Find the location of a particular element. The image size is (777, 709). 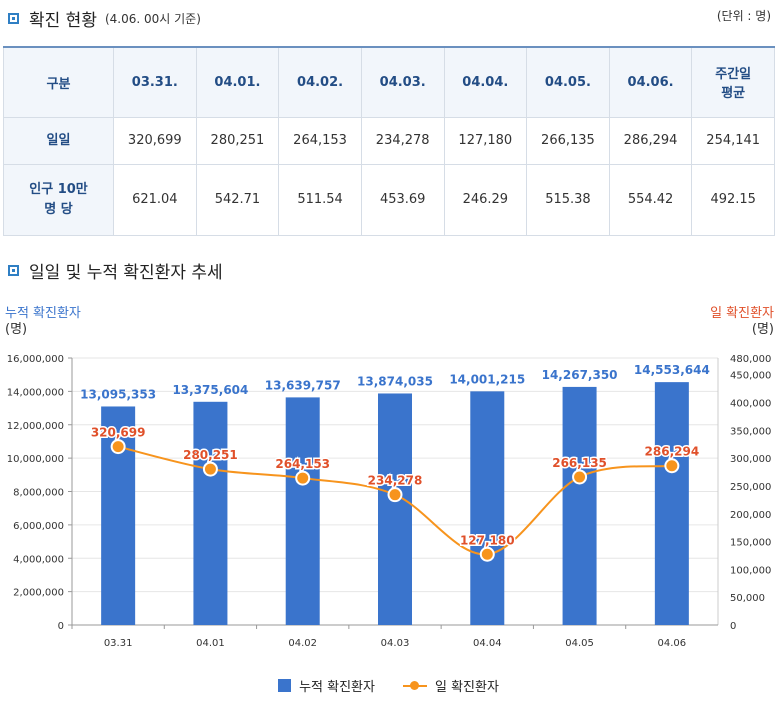

header-date: 04.02. is located at coordinates (320, 82).